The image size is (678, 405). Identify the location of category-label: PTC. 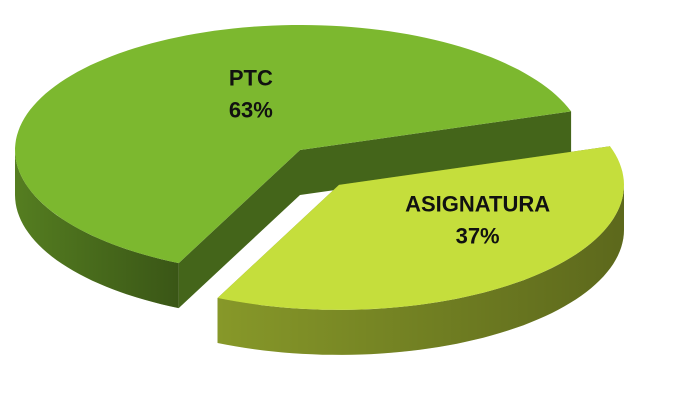
(251, 78).